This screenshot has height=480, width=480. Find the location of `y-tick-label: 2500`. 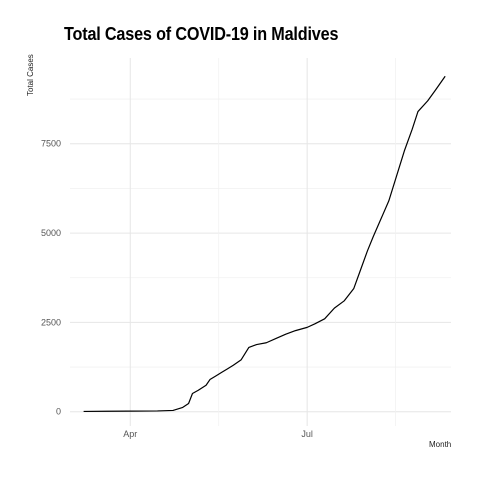

y-tick-label: 2500 is located at coordinates (51, 322).